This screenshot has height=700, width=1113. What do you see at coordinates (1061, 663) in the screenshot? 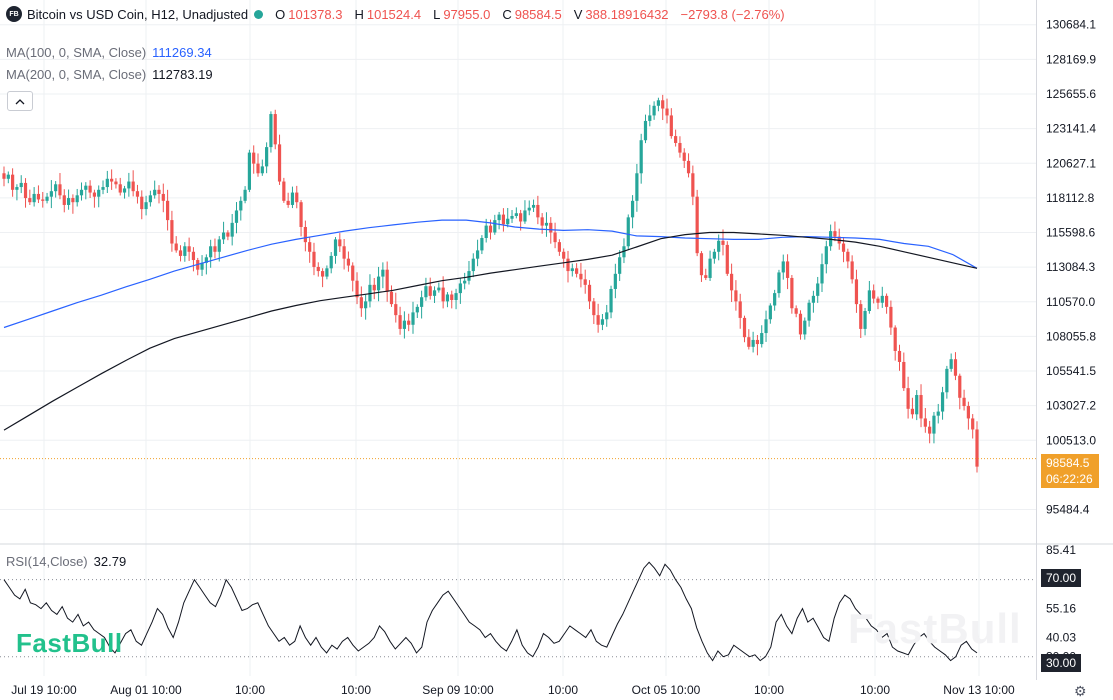
I see `rsi-lower-tag: 30.00` at bounding box center [1061, 663].